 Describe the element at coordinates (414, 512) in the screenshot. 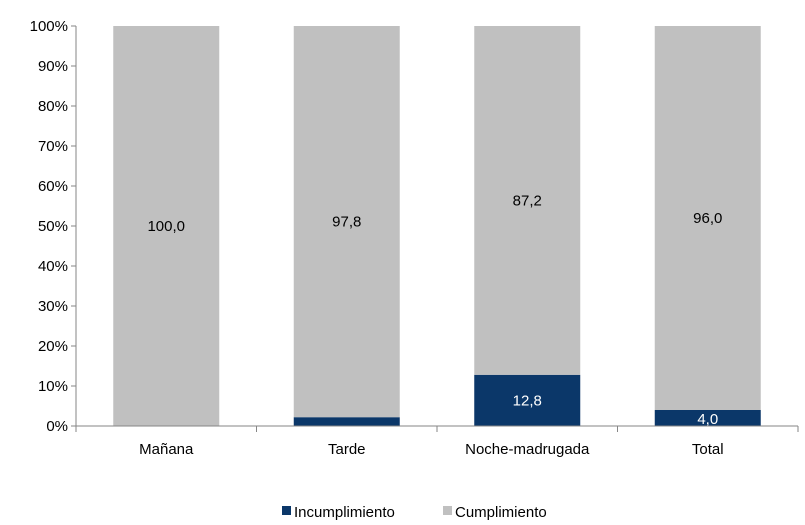

I see `legend: Incumplimiento Cumplimiento` at that location.